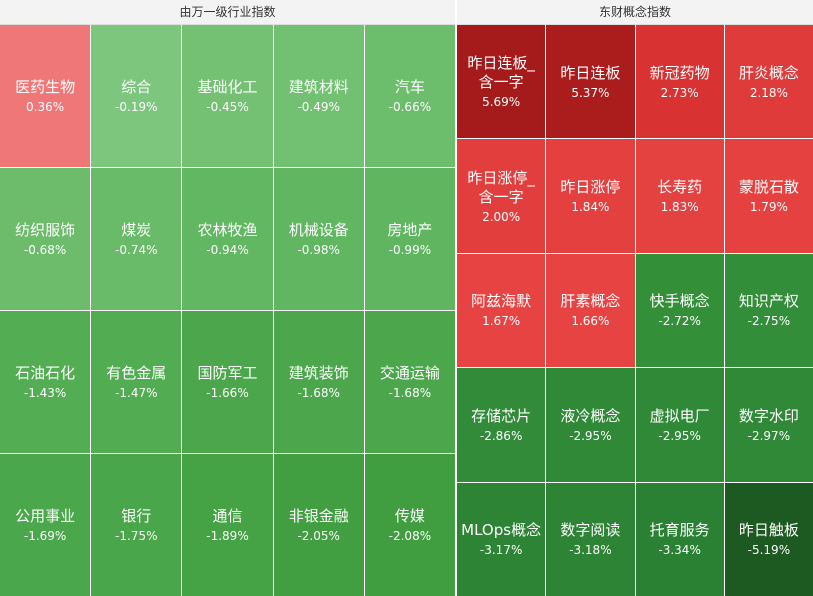 The width and height of the screenshot is (813, 596). What do you see at coordinates (409, 516) in the screenshot?
I see `cell-name: 传媒` at bounding box center [409, 516].